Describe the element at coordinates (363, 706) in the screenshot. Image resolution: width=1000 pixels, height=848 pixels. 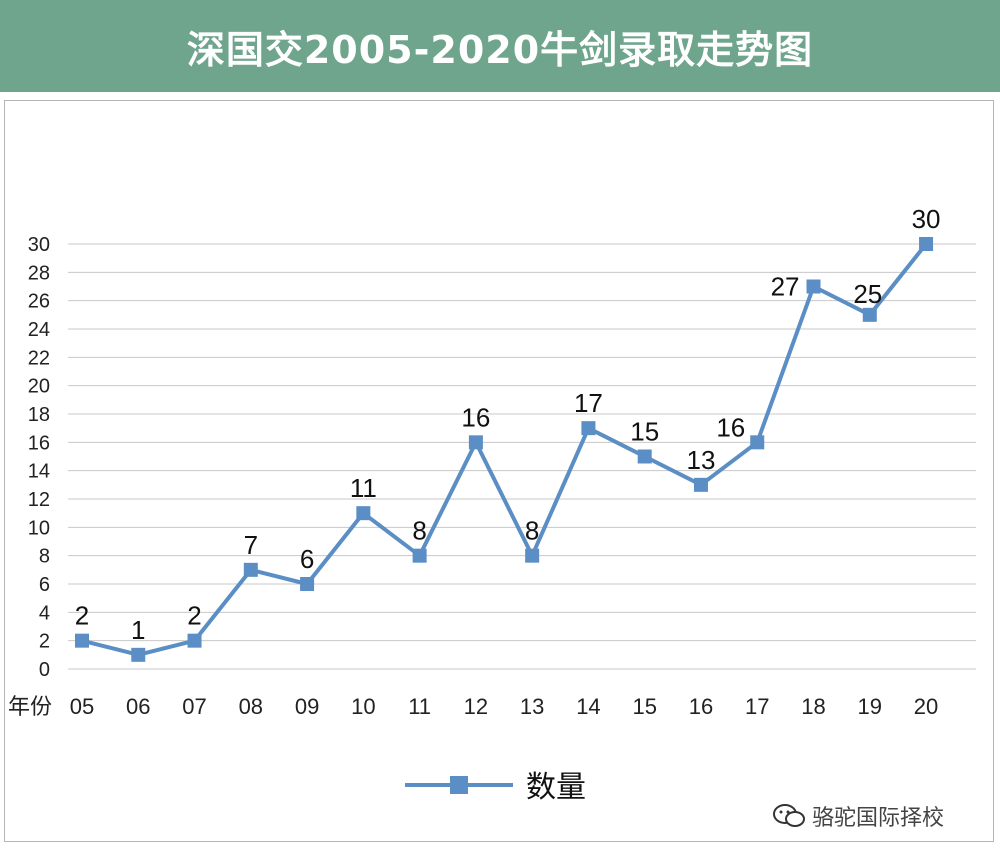
I see `x-tick-label: 10` at that location.